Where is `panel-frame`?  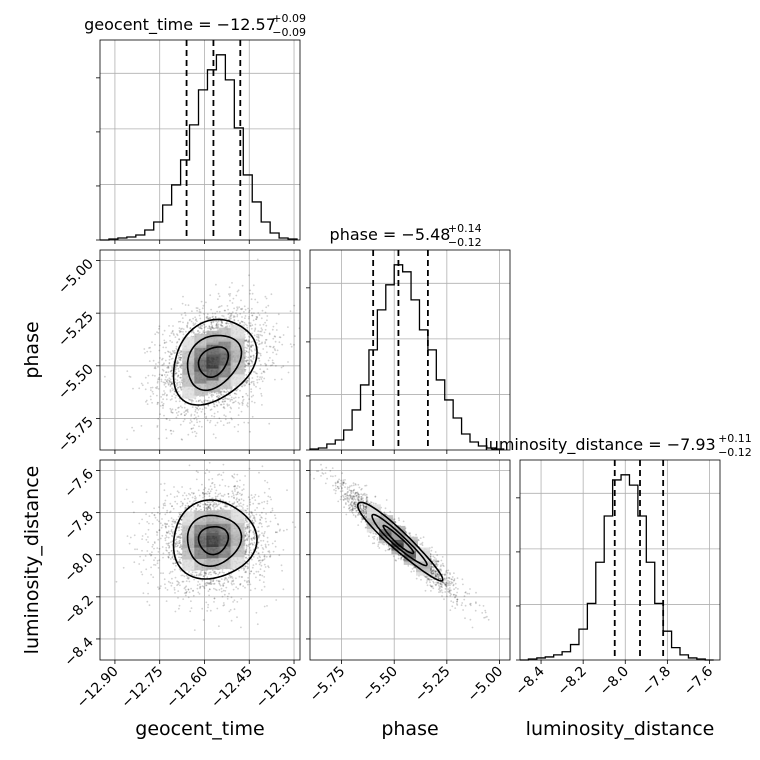
panel-frame is located at coordinates (200, 350).